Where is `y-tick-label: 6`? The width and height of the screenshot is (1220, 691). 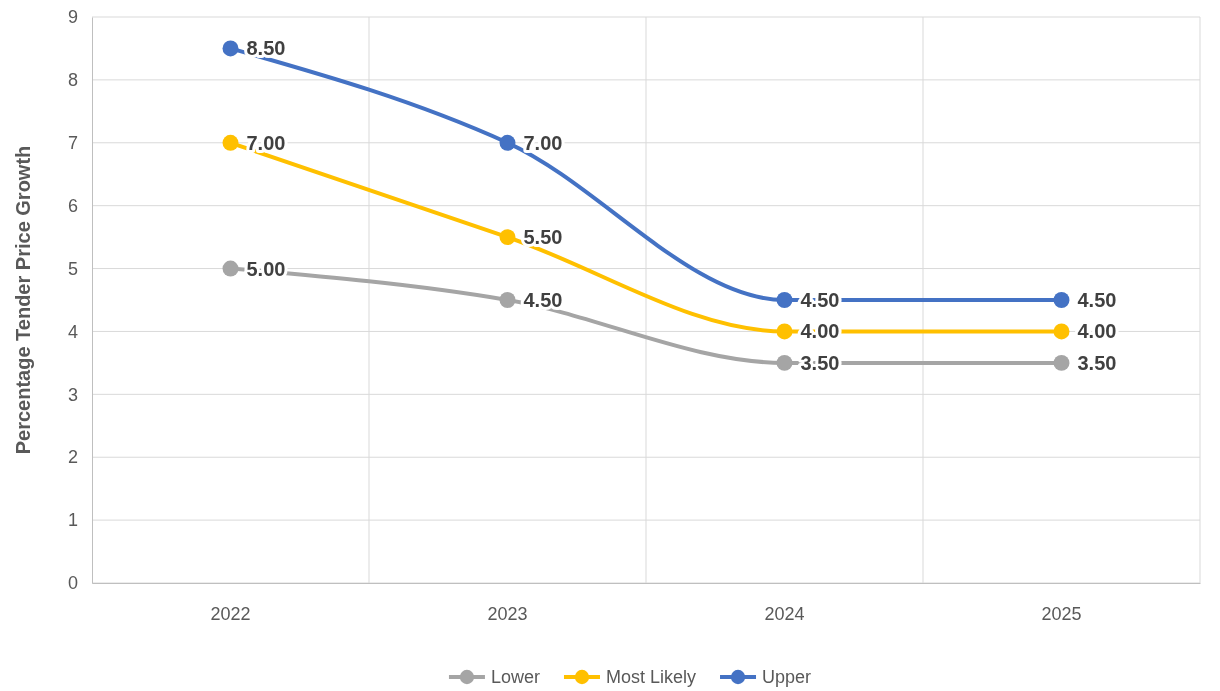
y-tick-label: 6 is located at coordinates (72, 205).